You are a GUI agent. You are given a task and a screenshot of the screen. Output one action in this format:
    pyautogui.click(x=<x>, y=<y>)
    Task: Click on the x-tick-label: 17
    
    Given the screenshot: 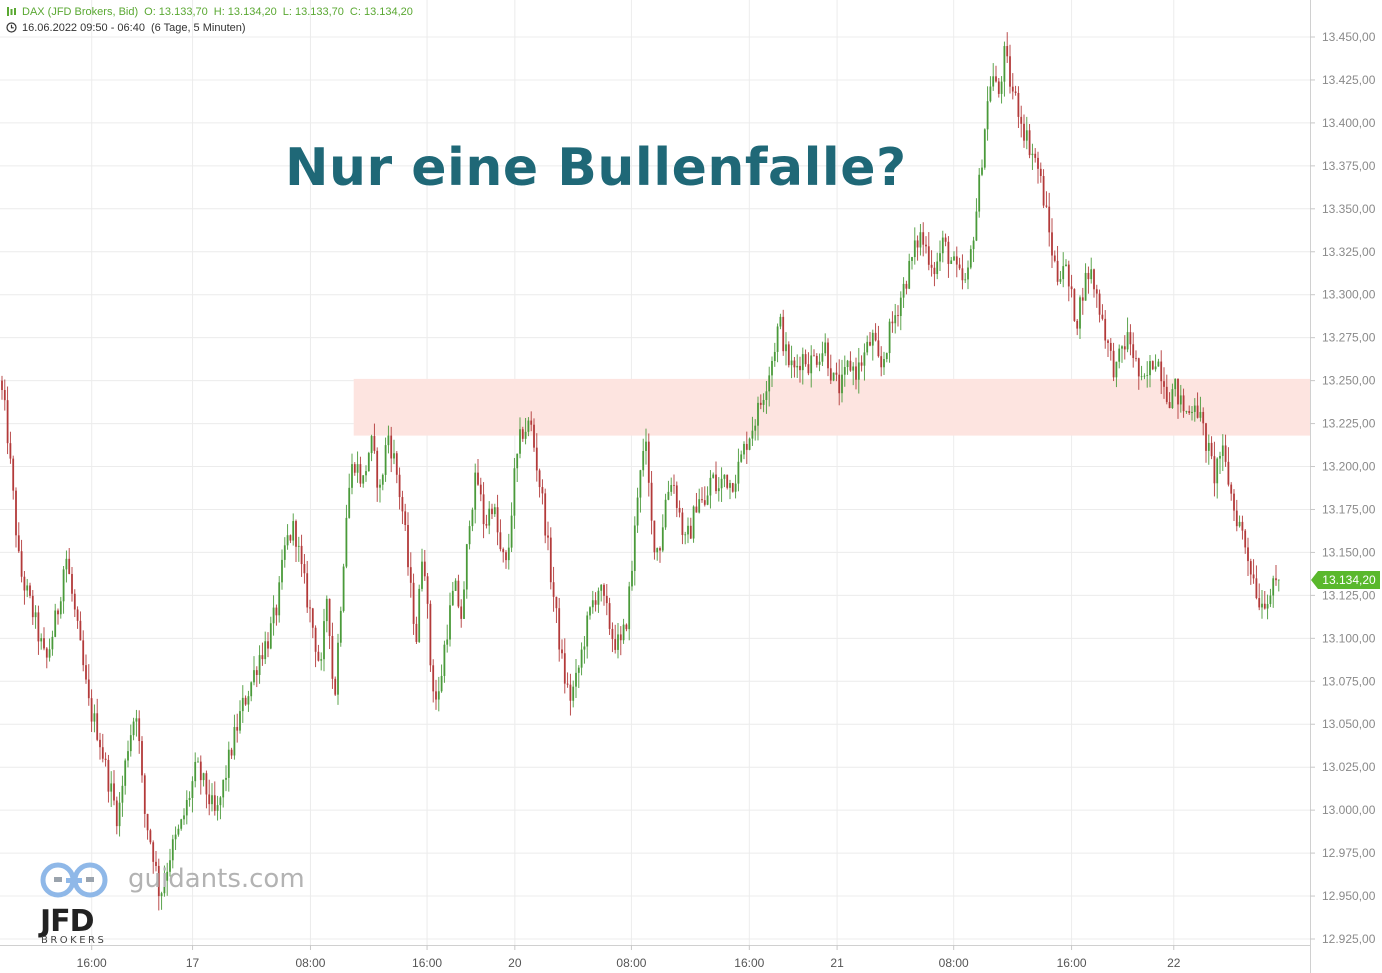 What is the action you would take?
    pyautogui.click(x=193, y=963)
    